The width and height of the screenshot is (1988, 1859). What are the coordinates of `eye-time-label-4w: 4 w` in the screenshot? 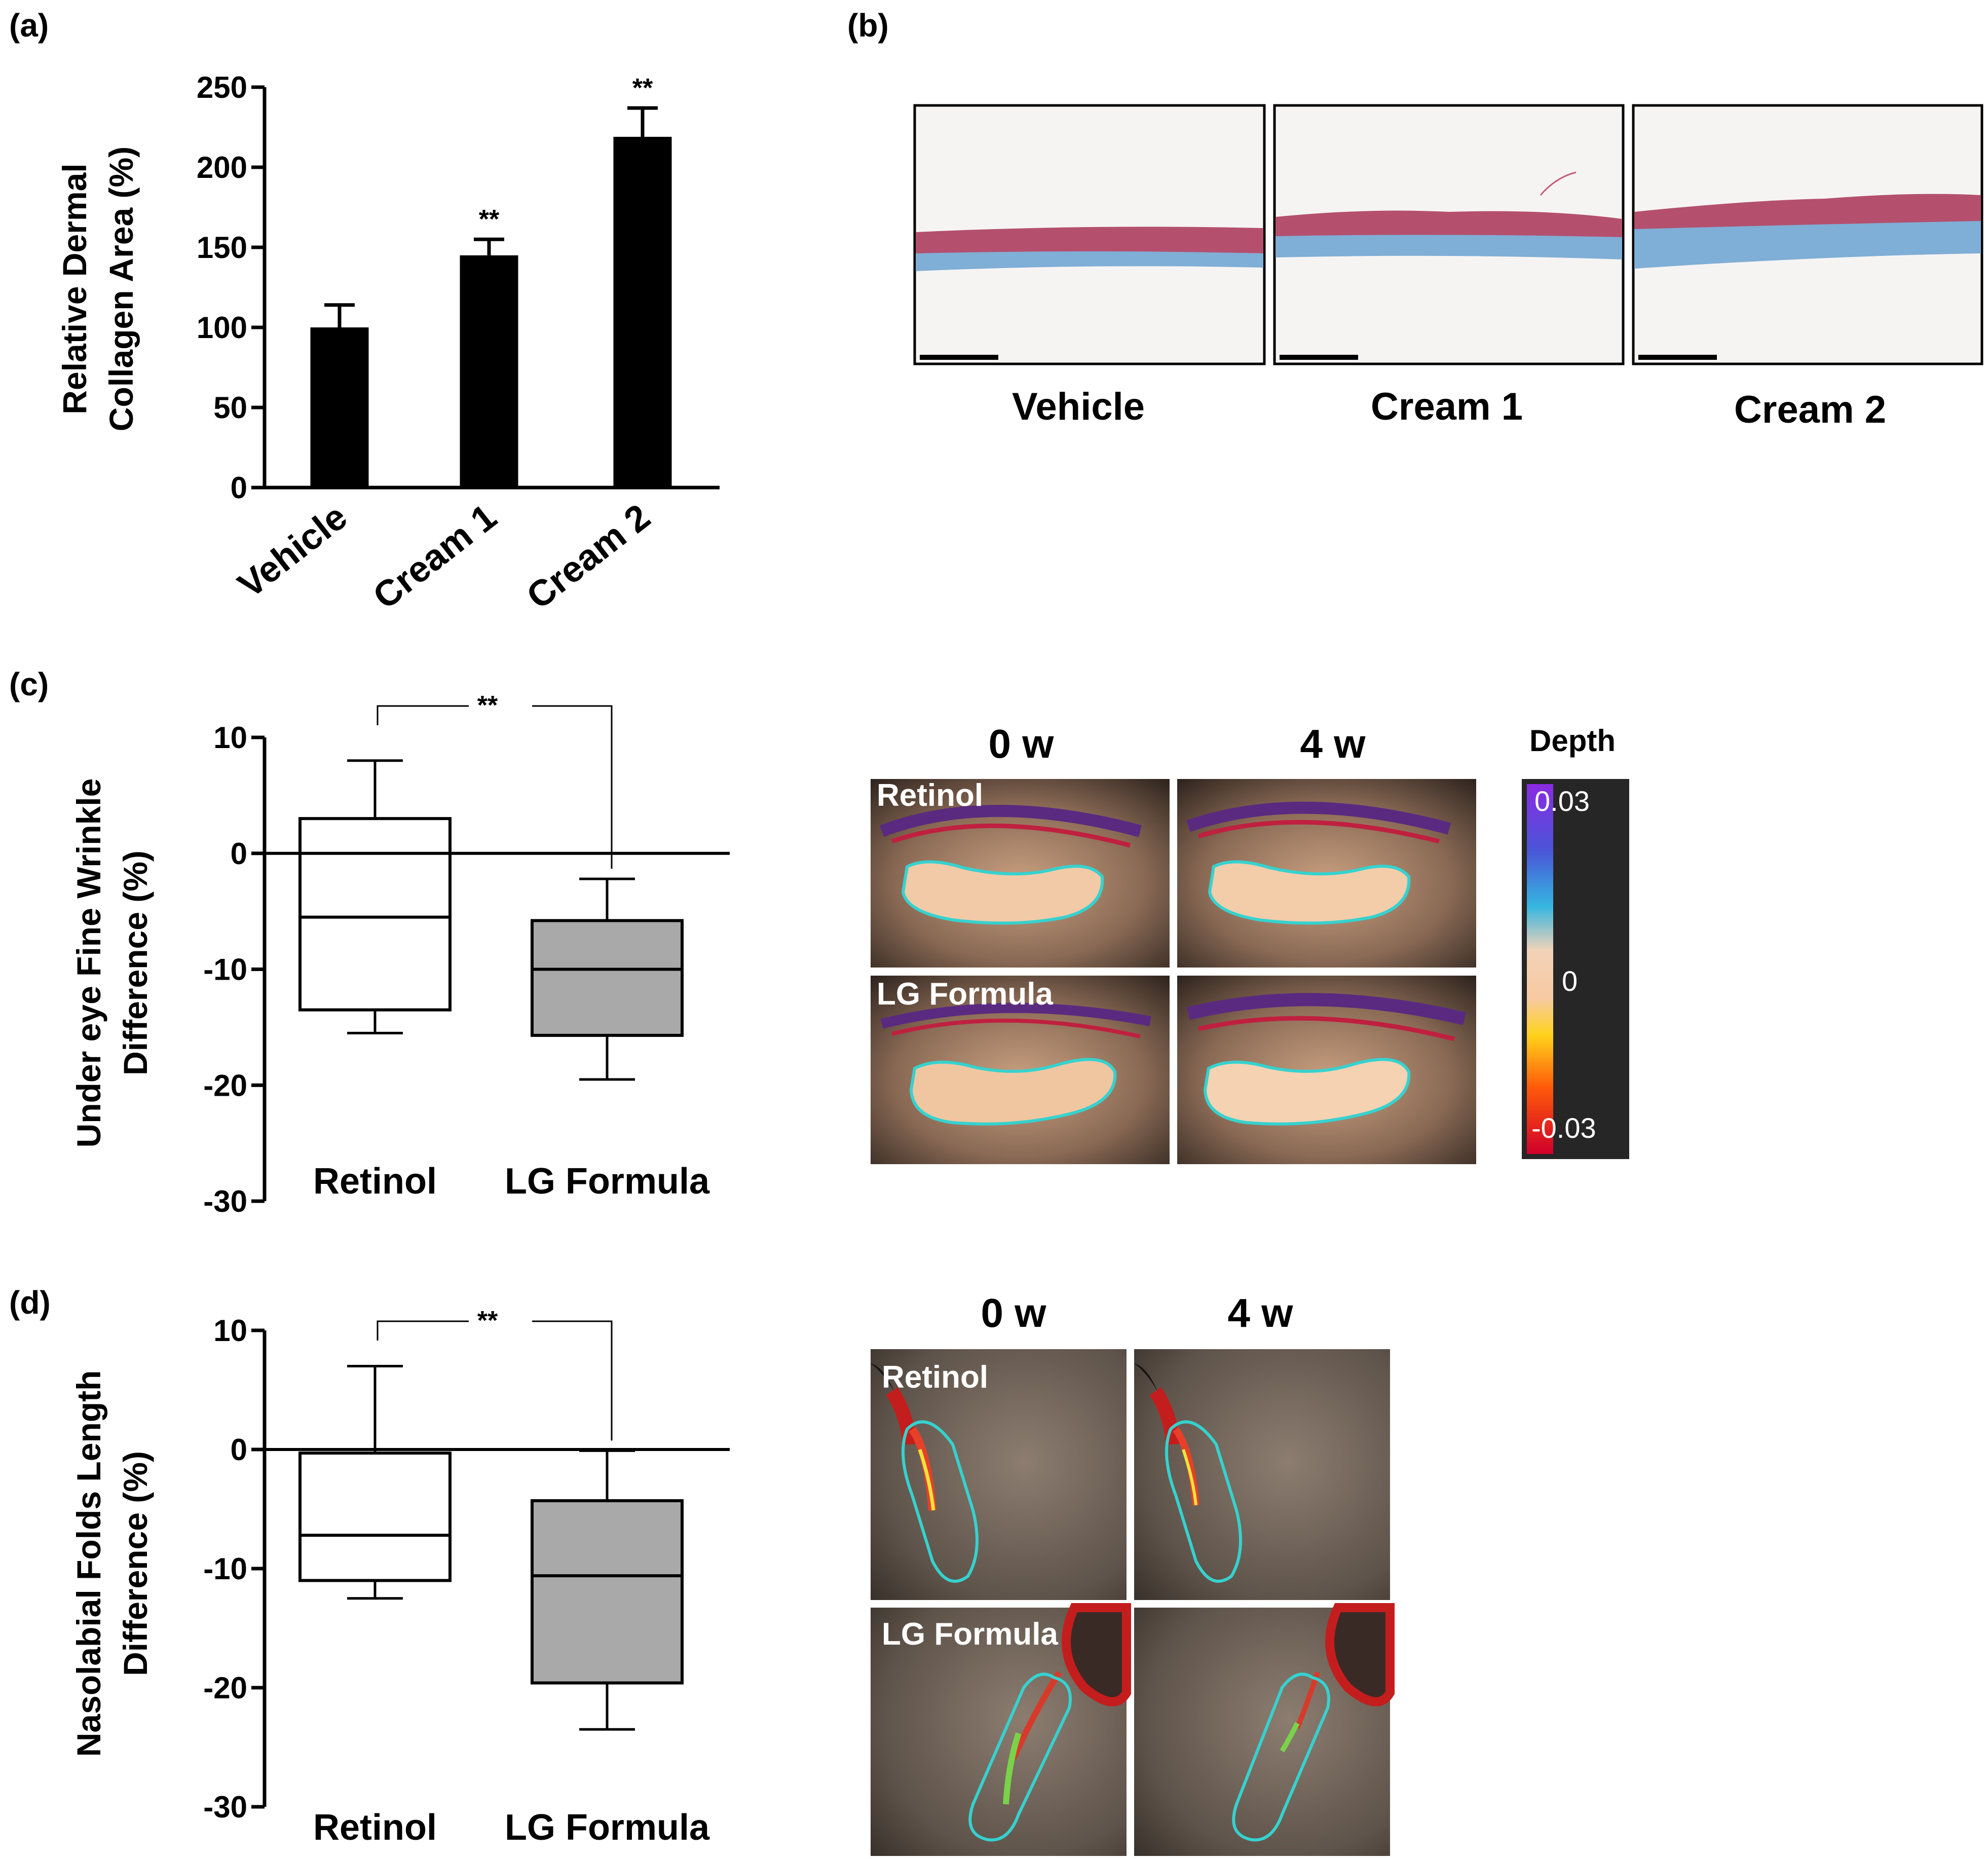 It's located at (1333, 743).